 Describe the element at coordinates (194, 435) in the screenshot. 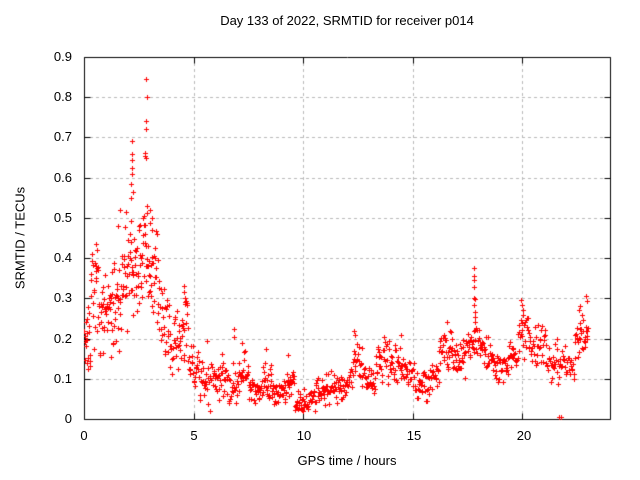

I see `x-tick-label: 5` at that location.